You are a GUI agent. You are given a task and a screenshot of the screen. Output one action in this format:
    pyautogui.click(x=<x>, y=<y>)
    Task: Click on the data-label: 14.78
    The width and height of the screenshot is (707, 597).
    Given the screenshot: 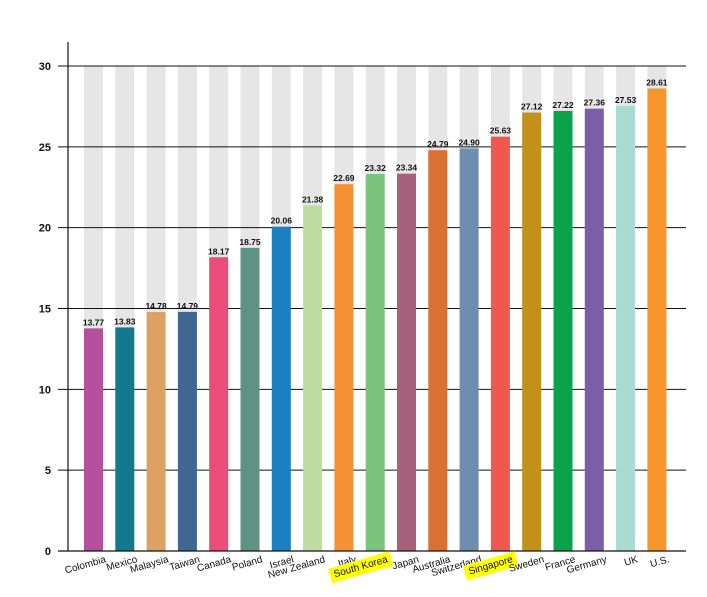 What is the action you would take?
    pyautogui.click(x=156, y=306)
    